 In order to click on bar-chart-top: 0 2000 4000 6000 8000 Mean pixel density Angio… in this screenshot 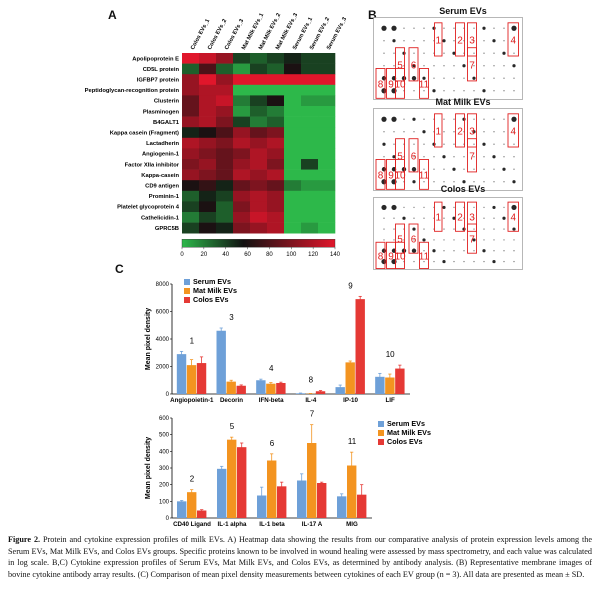, I will do `click(277, 340)`.